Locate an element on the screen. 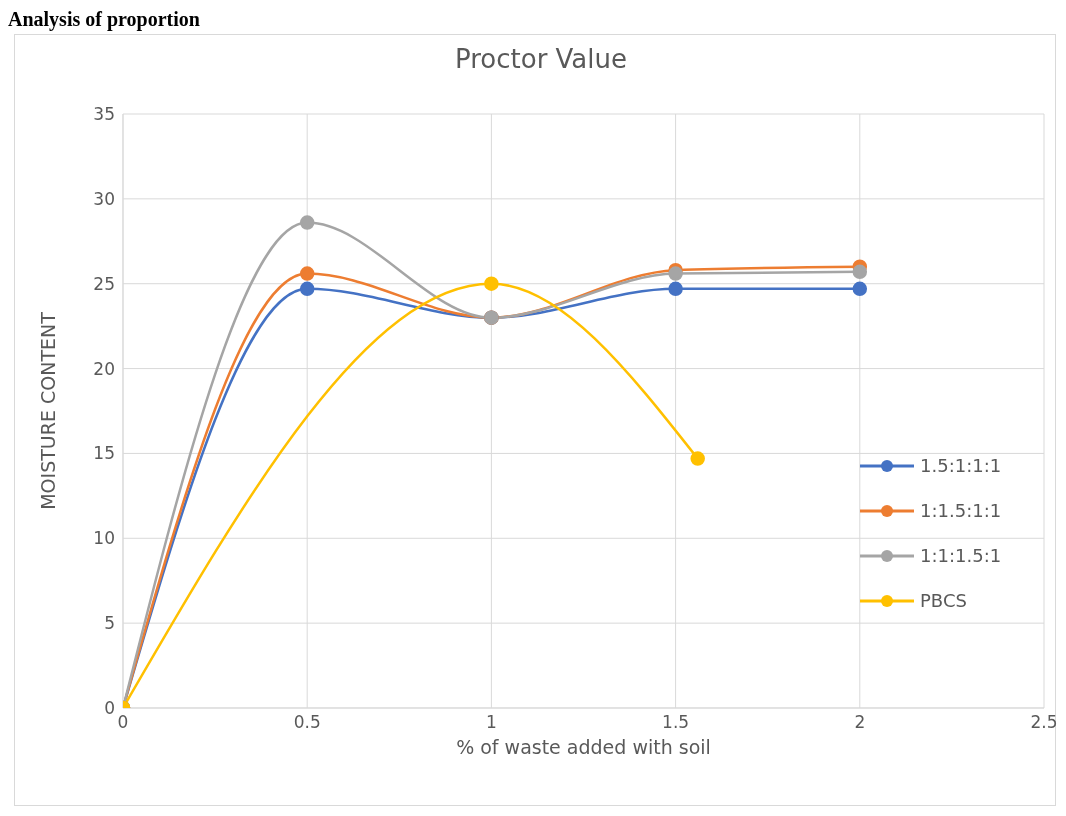 The height and width of the screenshot is (816, 1066). legend-label: 1.5:1:1:1 is located at coordinates (961, 465).